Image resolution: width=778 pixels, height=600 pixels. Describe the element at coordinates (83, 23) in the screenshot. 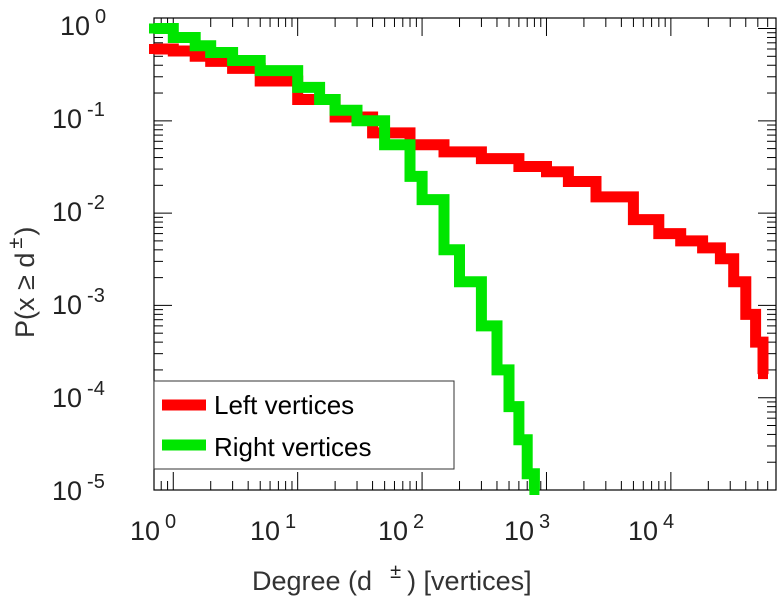

I see `y-tick-label-1e0: 10 0` at that location.